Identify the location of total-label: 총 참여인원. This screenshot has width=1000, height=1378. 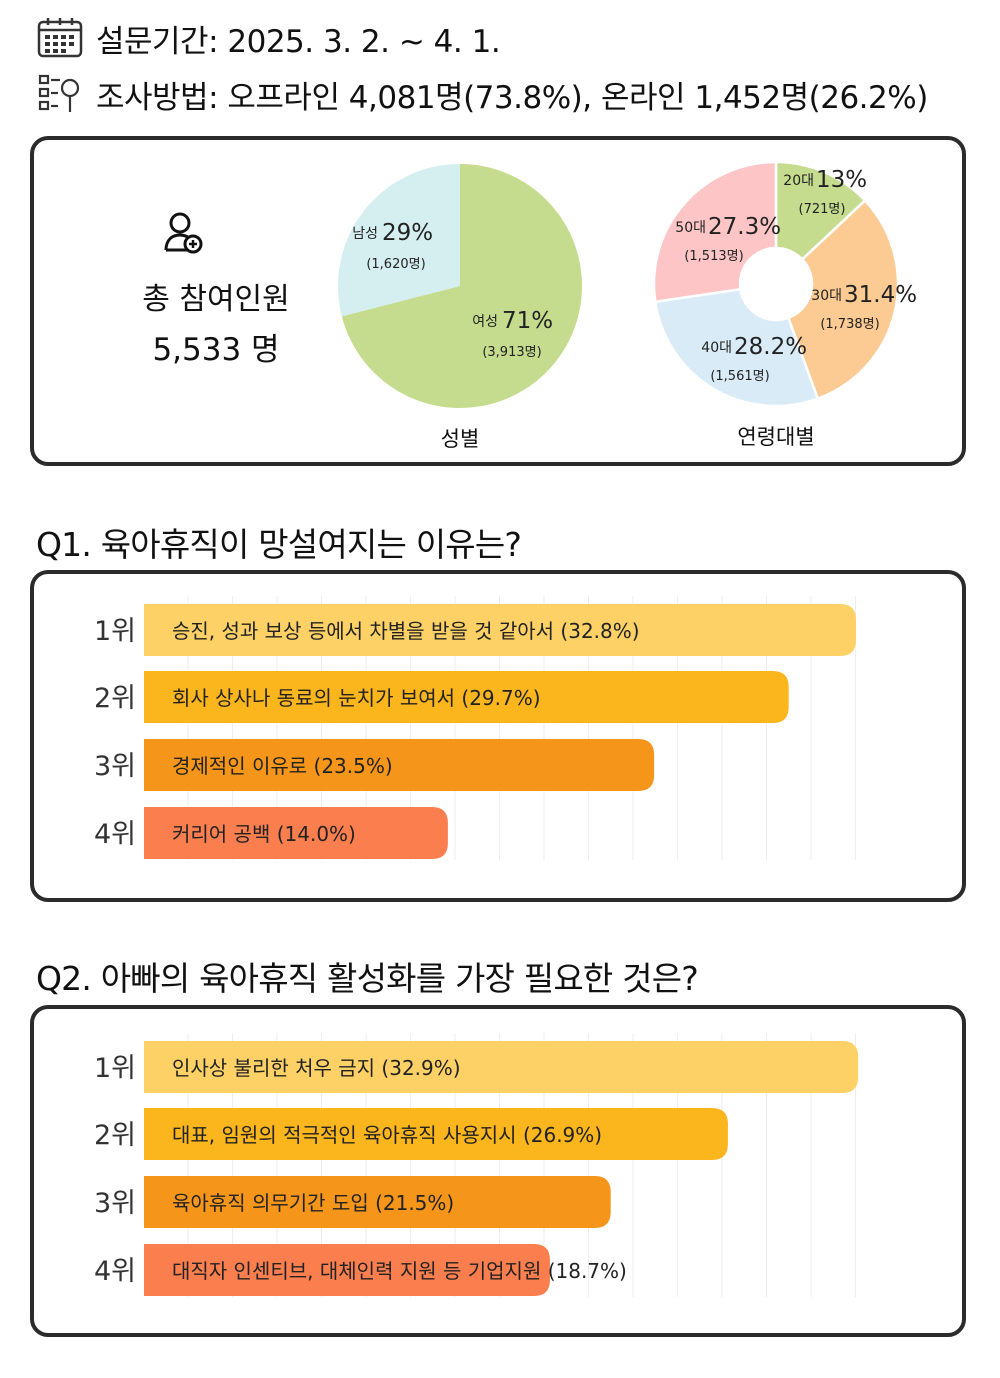
(216, 299).